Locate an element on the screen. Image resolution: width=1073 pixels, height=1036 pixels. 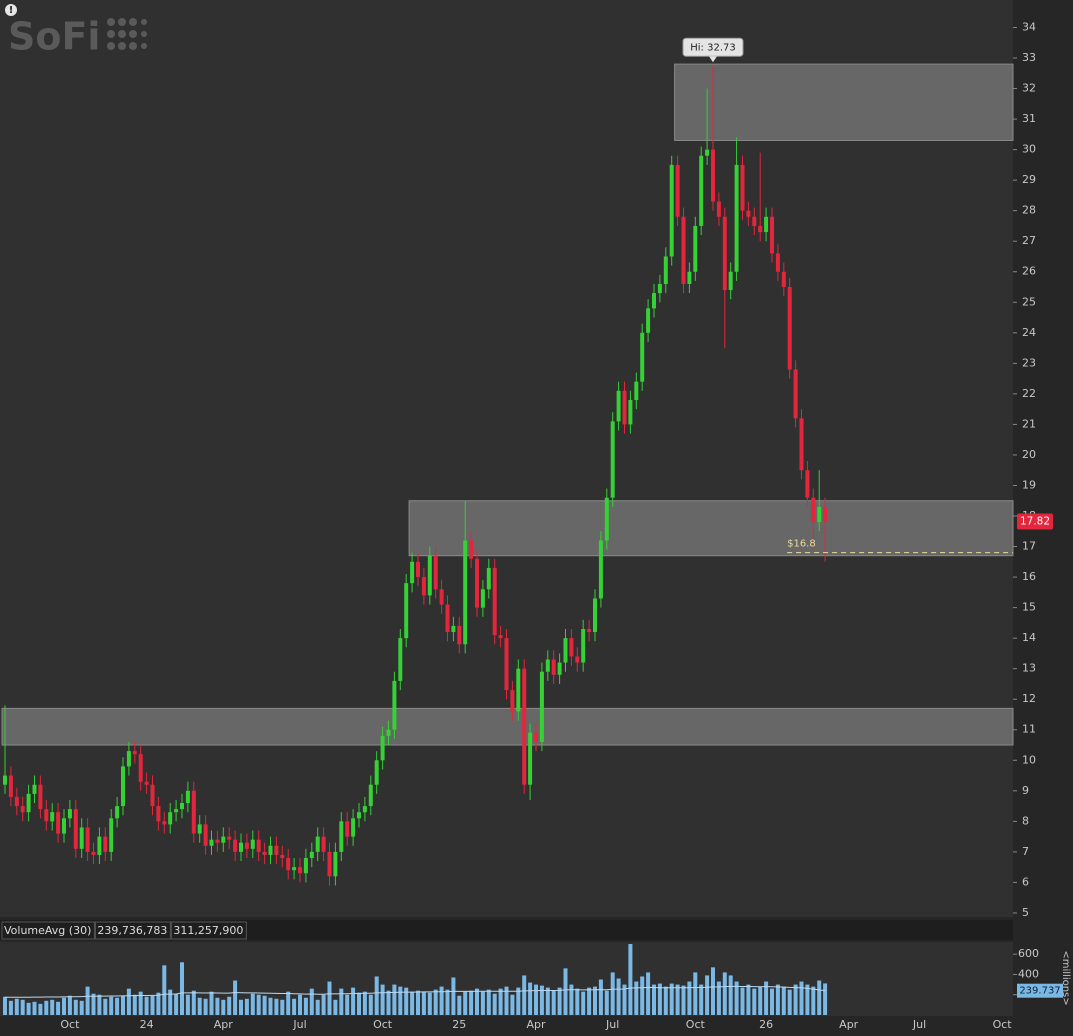
last-price-box is located at coordinates (1035, 521).